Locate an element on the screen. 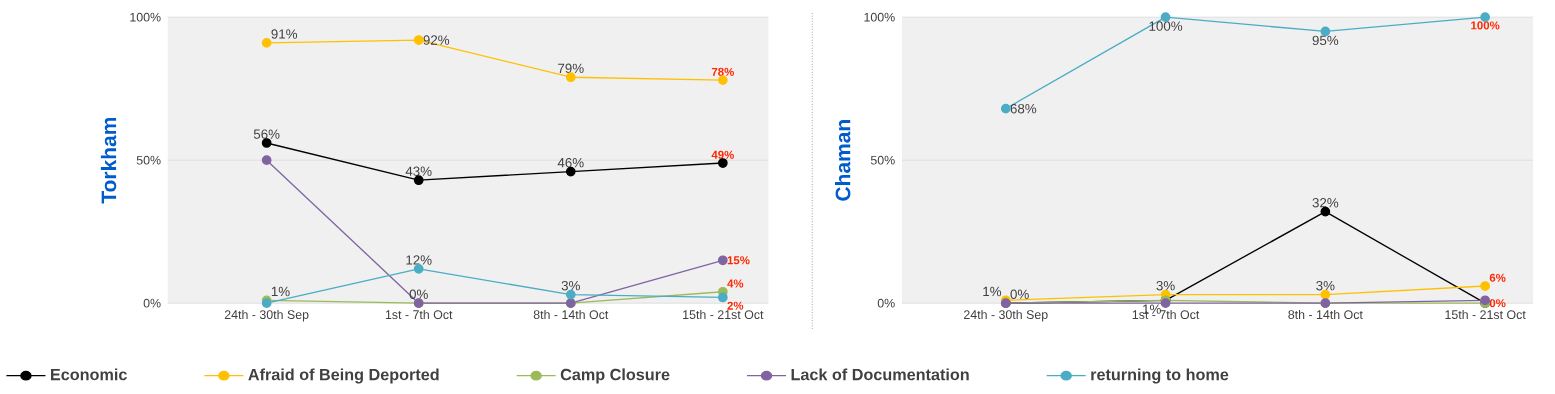  data-label: 32% is located at coordinates (1325, 203).